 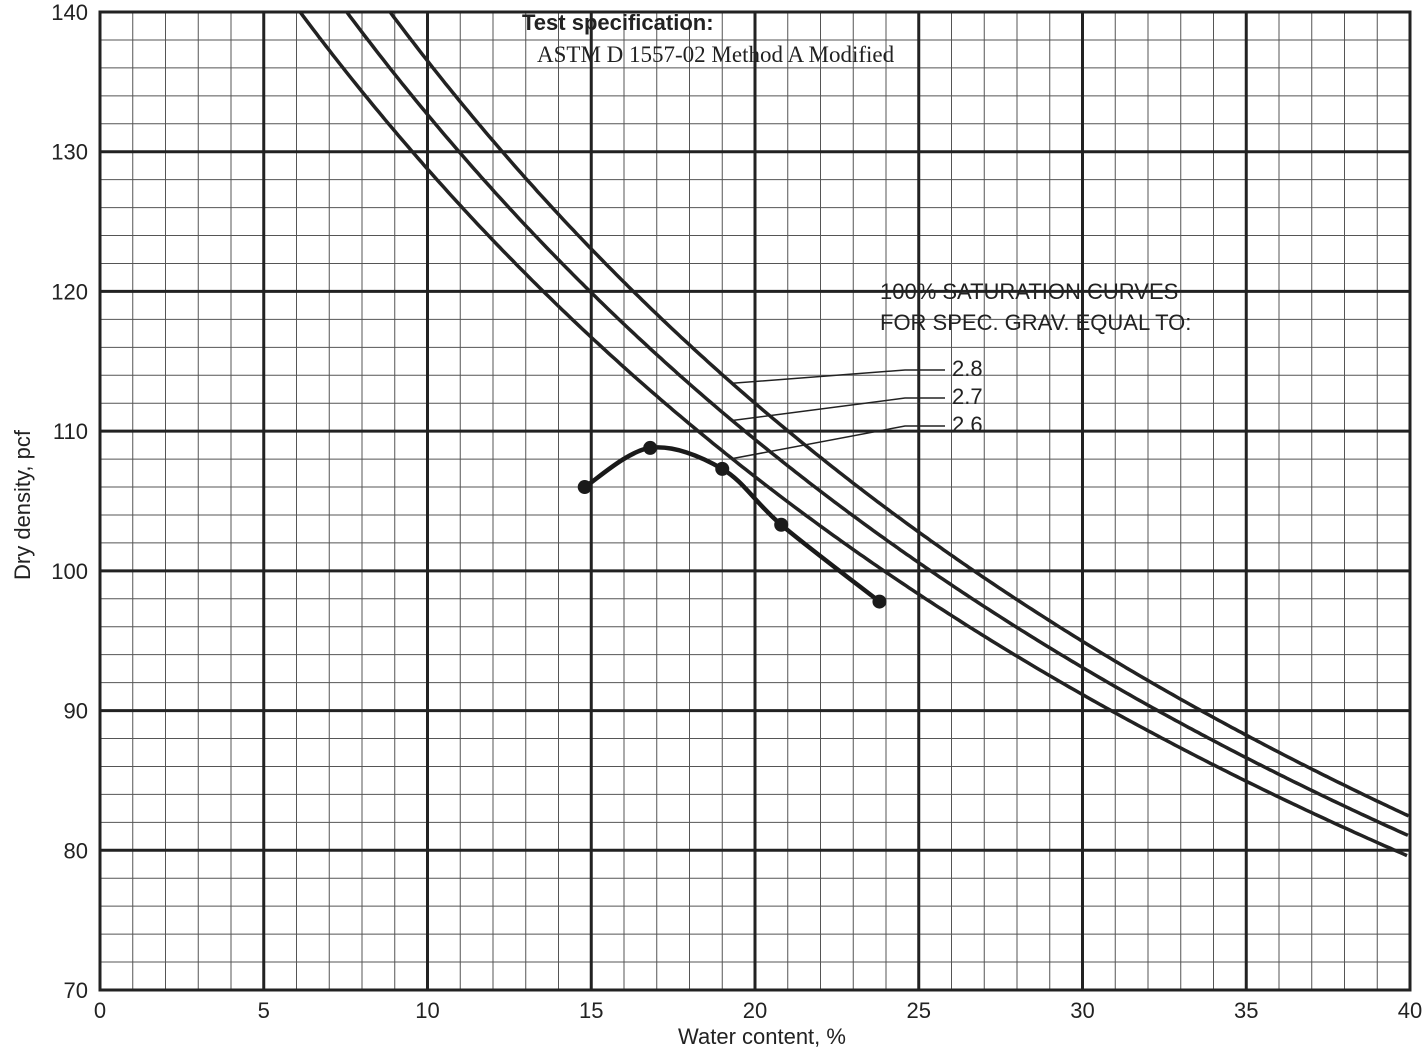 I want to click on spec-heading: Test specification:, so click(x=618, y=22).